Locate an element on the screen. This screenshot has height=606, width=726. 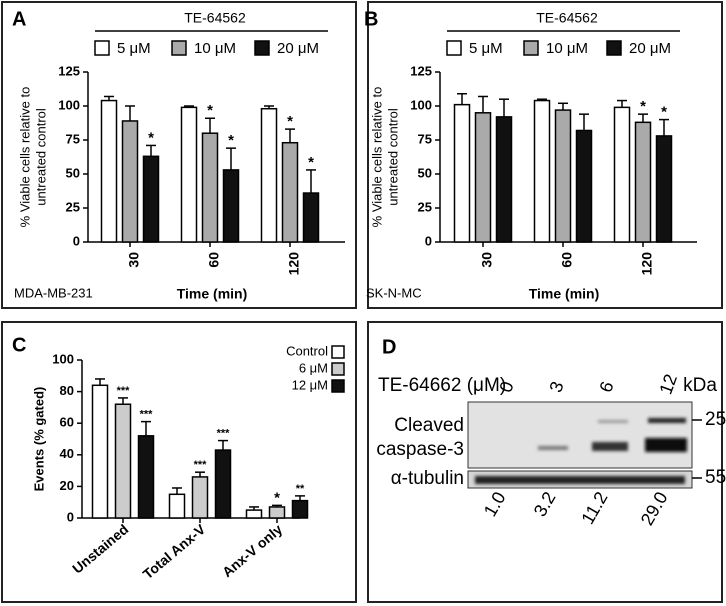
y-tick-label: 80 is located at coordinates (67, 390).